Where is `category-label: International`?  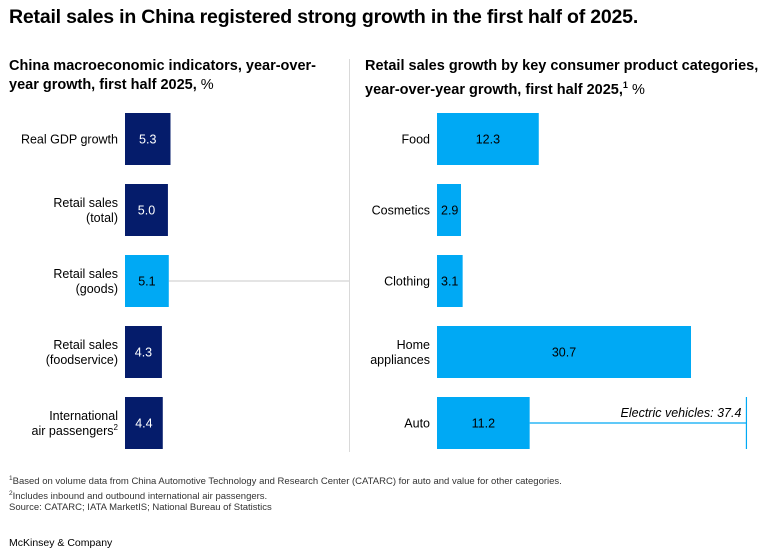 category-label: International is located at coordinates (83, 416).